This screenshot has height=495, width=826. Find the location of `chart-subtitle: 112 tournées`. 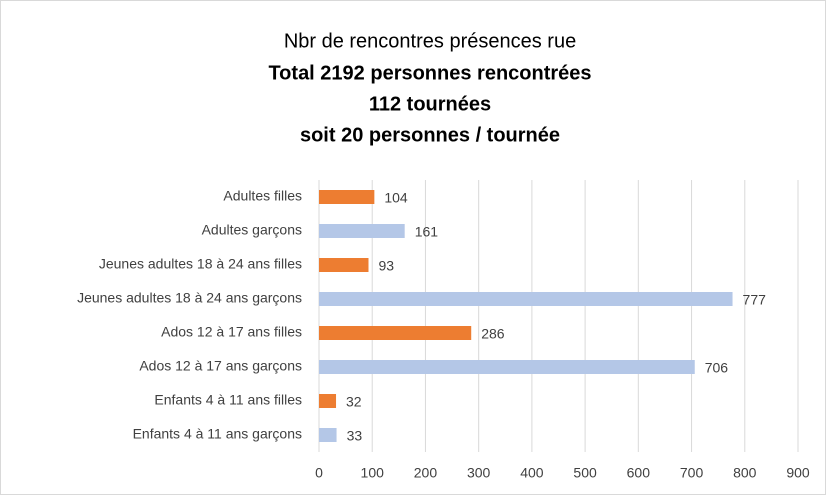

chart-subtitle: 112 tournées is located at coordinates (430, 104).